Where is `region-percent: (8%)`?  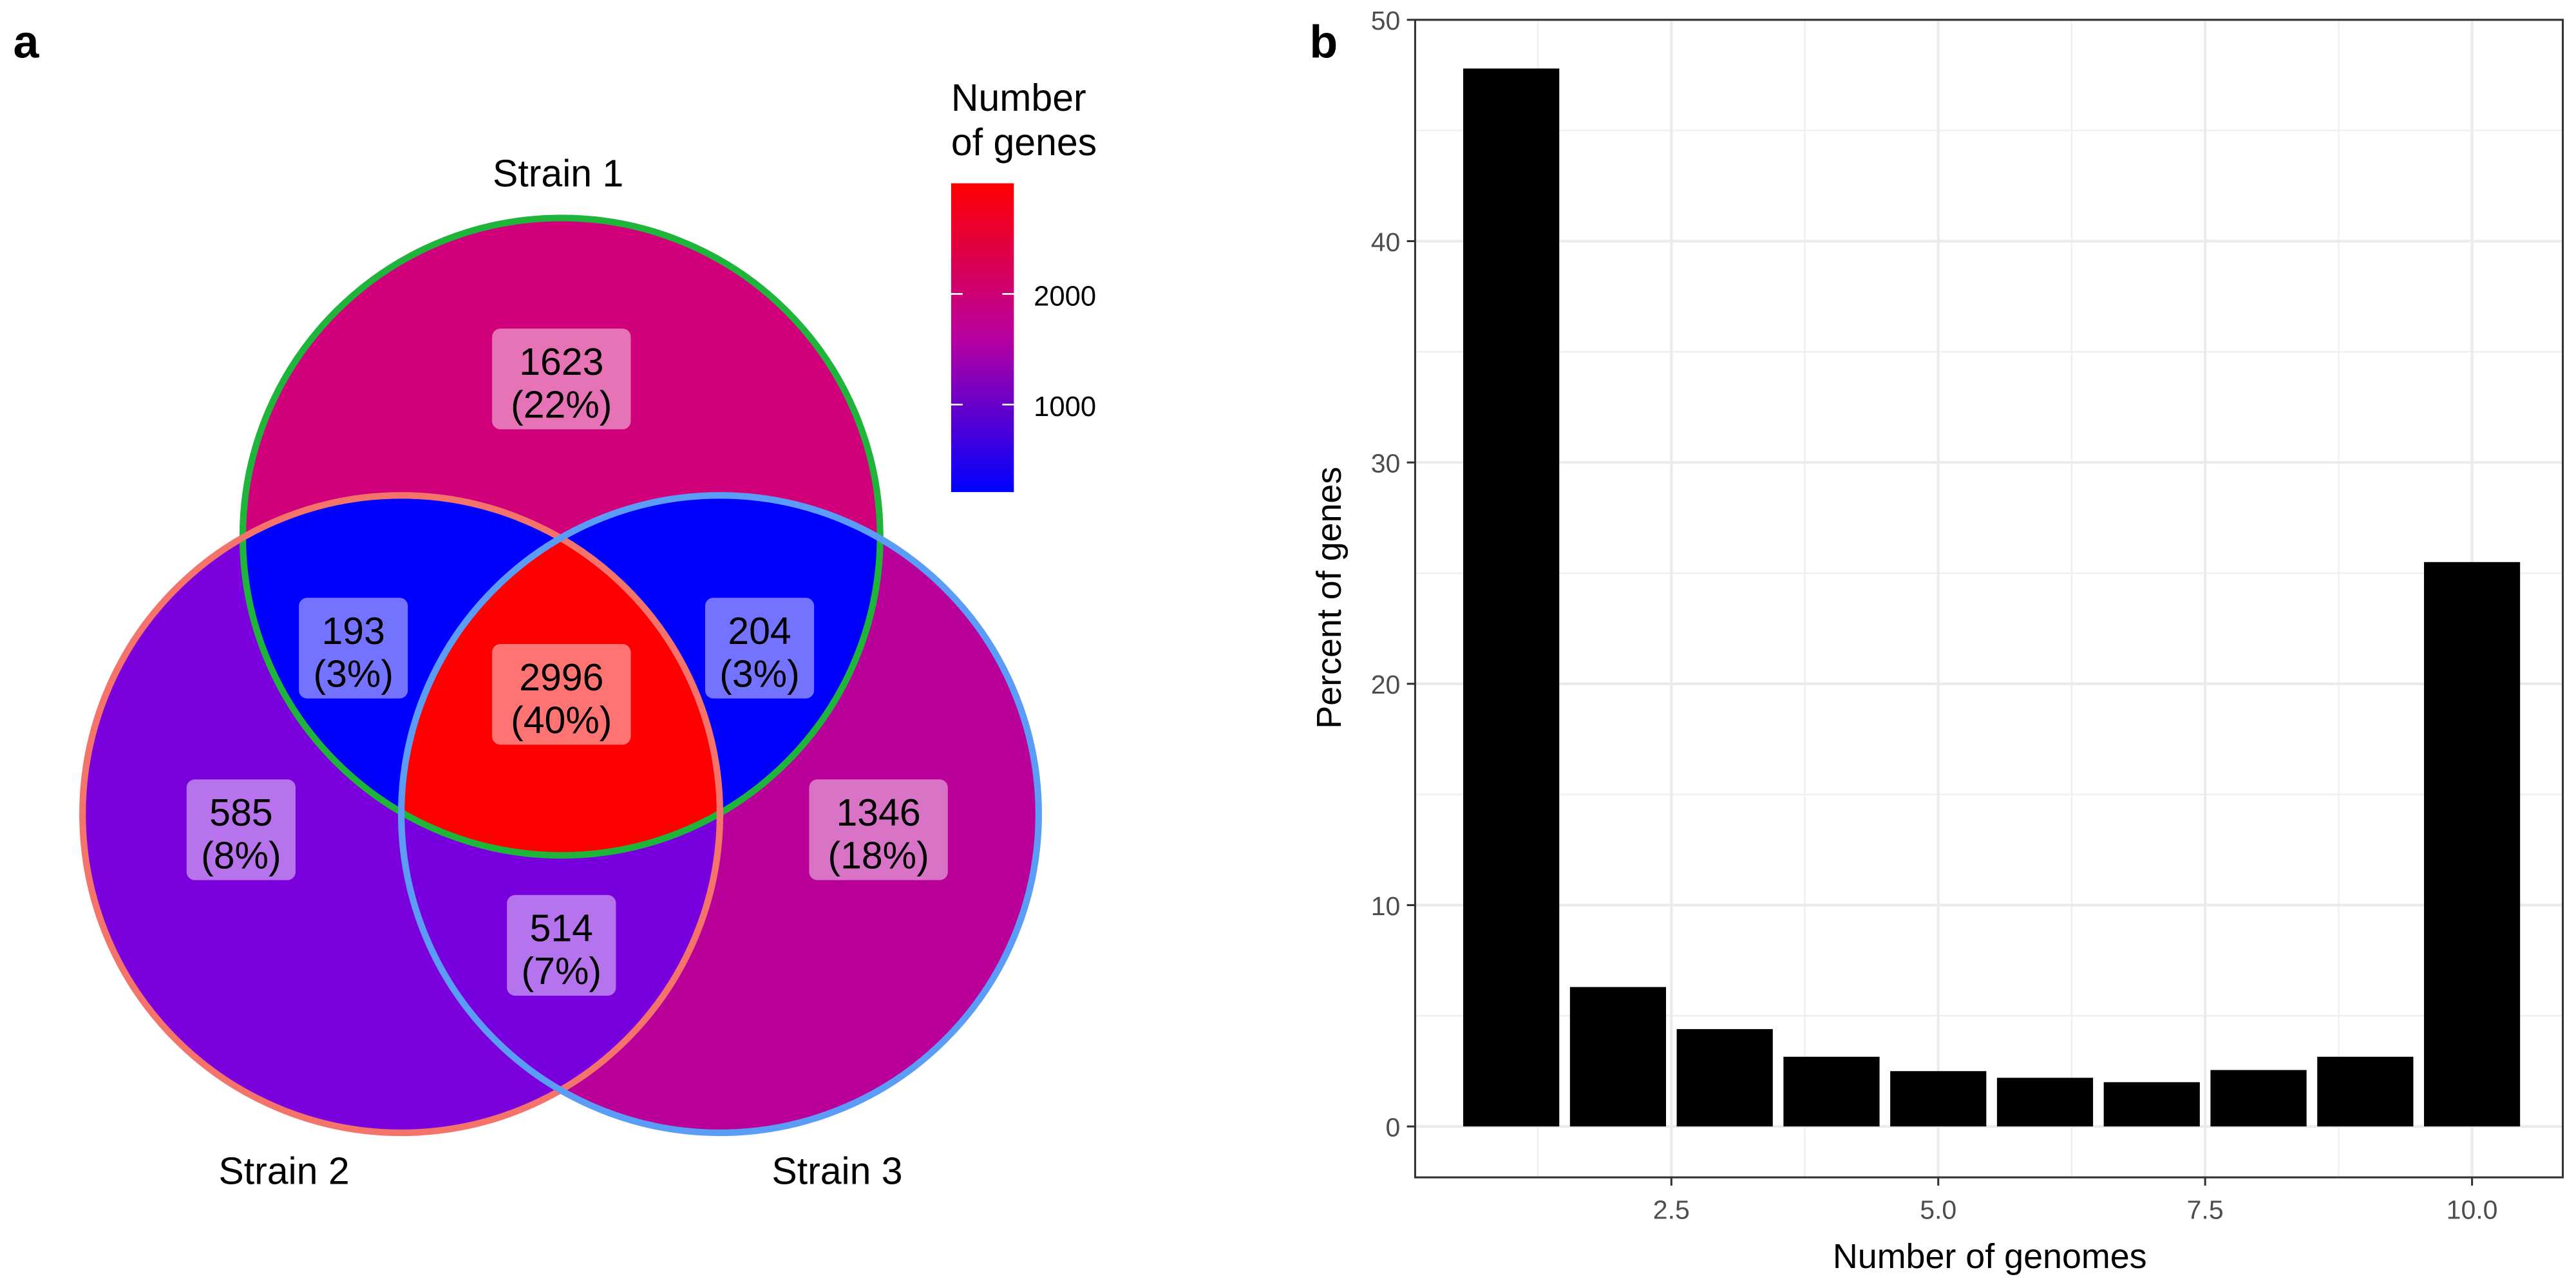
region-percent: (8%) is located at coordinates (241, 856).